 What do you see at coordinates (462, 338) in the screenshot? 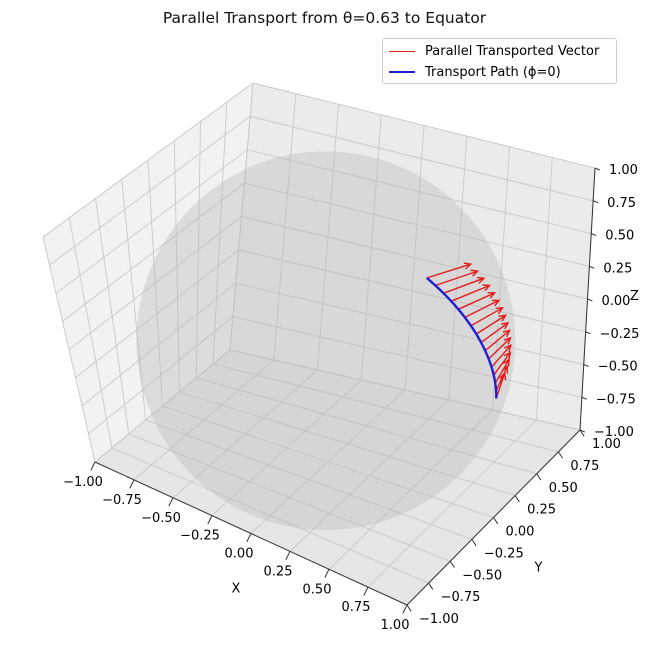
I see `transport-path` at bounding box center [462, 338].